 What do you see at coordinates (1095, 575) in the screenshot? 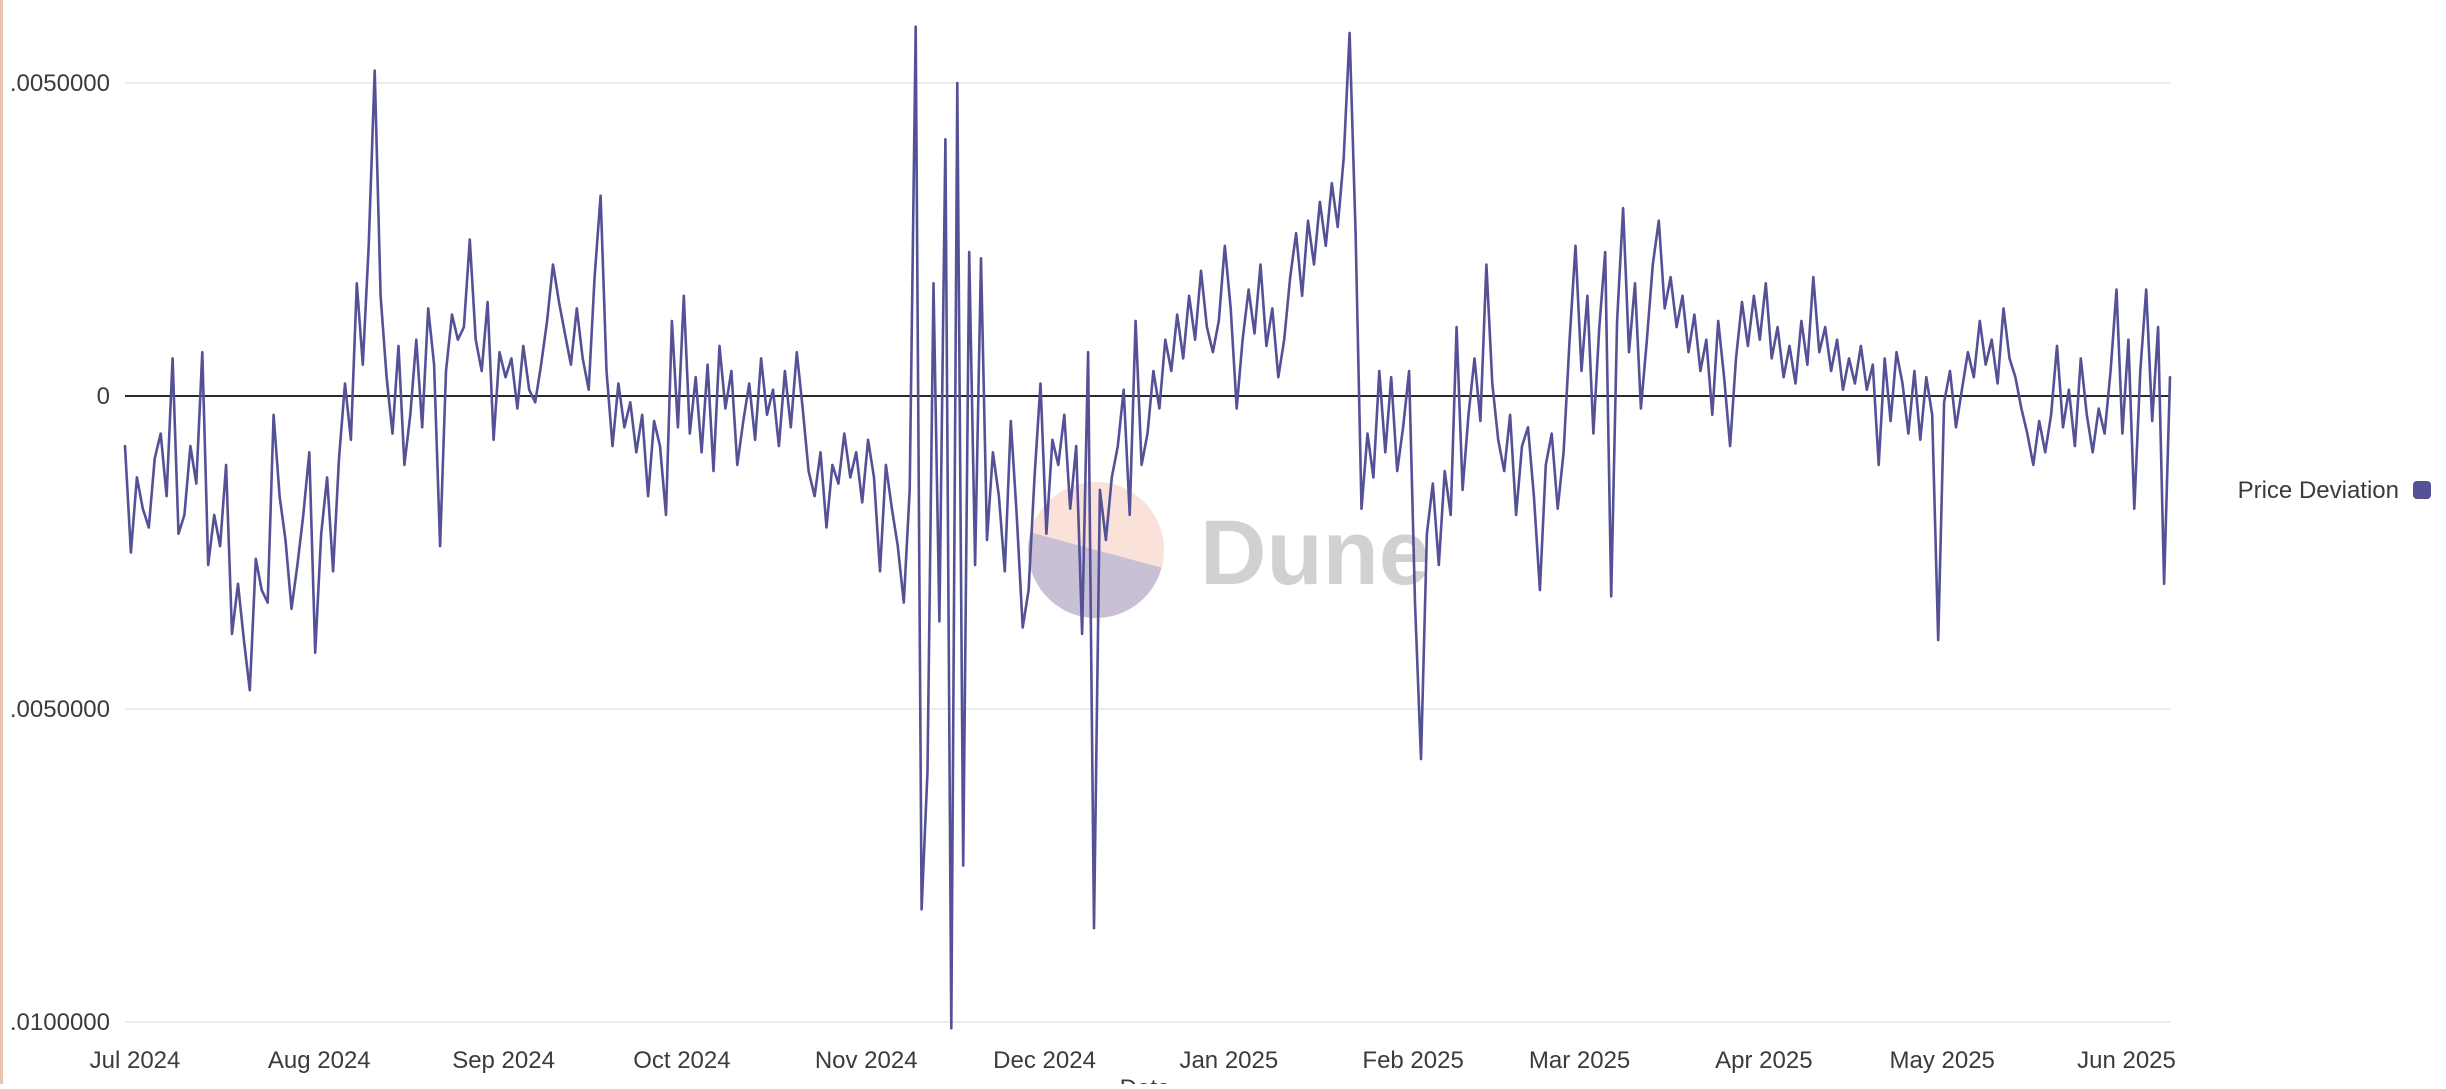
I see `watermark-logo-purple-half` at bounding box center [1095, 575].